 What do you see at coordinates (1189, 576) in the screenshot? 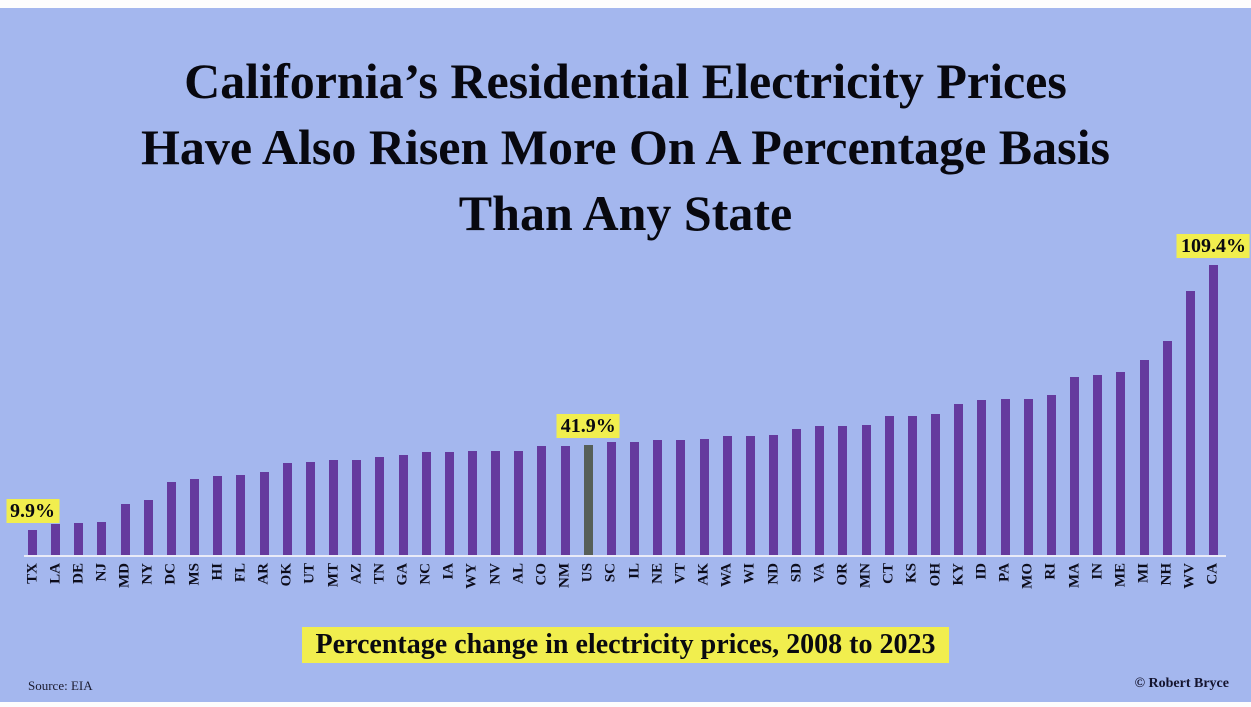
I see `tick-label-wv: WV` at bounding box center [1189, 576].